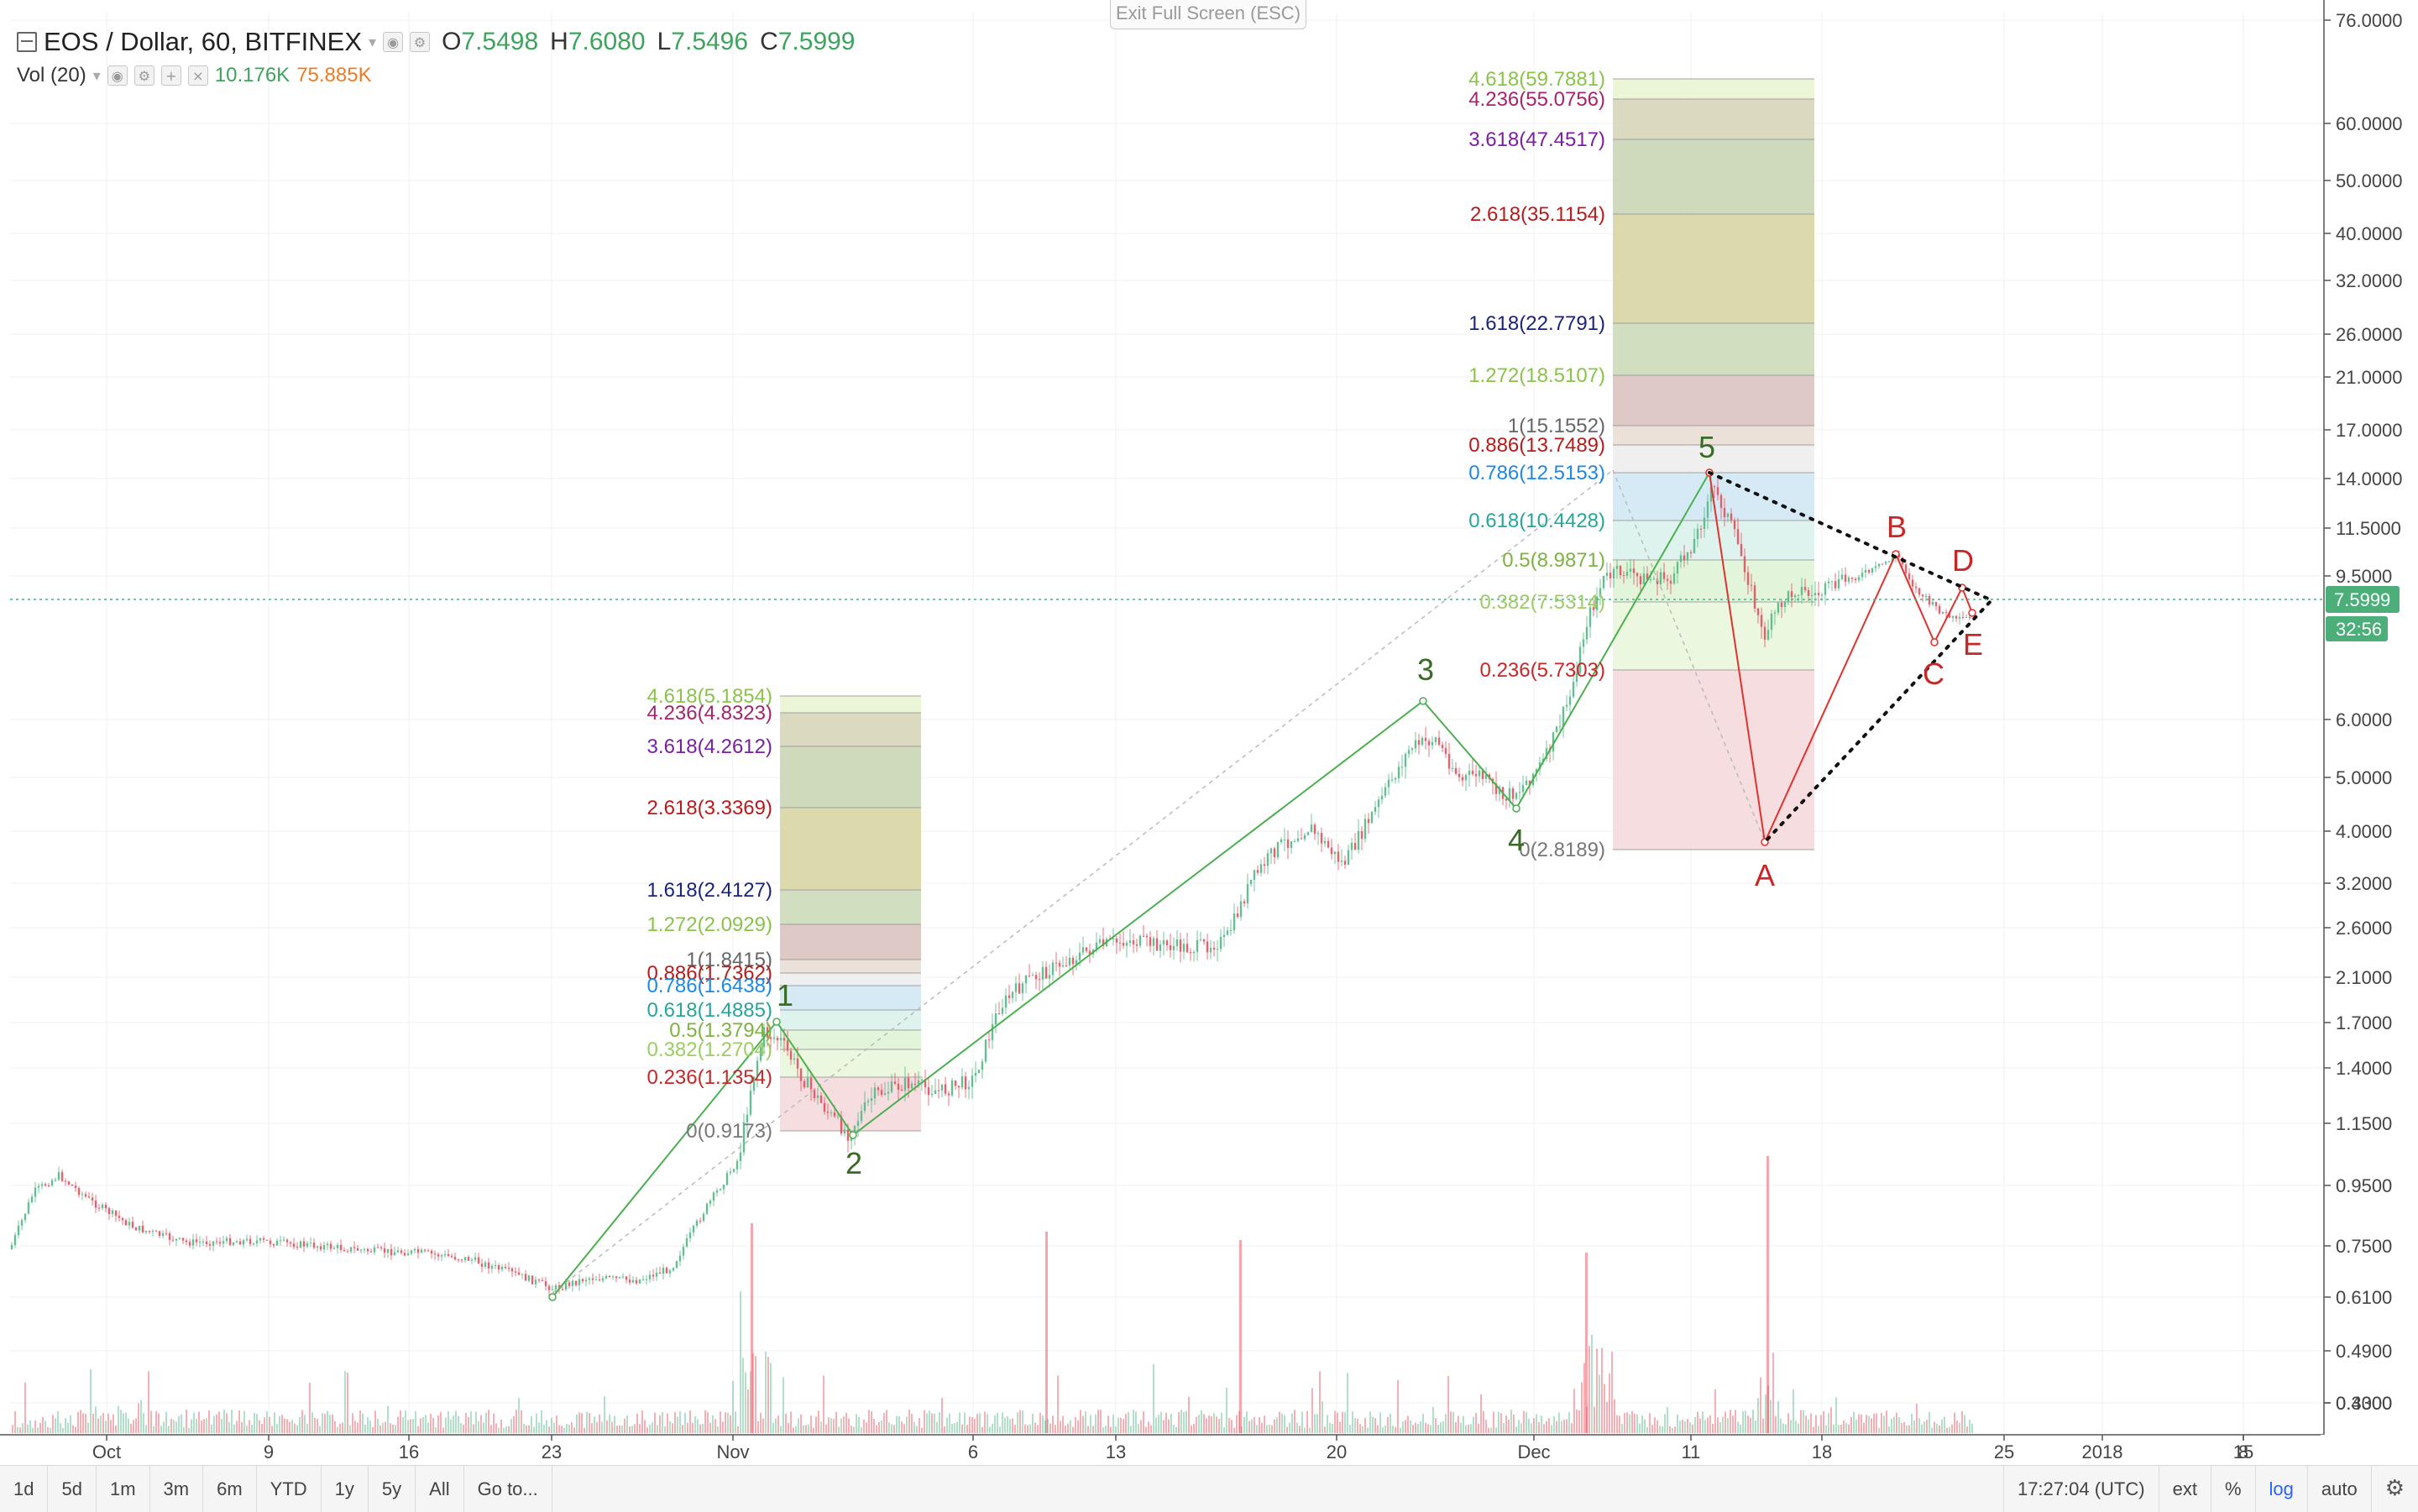 The width and height of the screenshot is (2418, 1512). I want to click on range-6m-button: 6m, so click(230, 1489).